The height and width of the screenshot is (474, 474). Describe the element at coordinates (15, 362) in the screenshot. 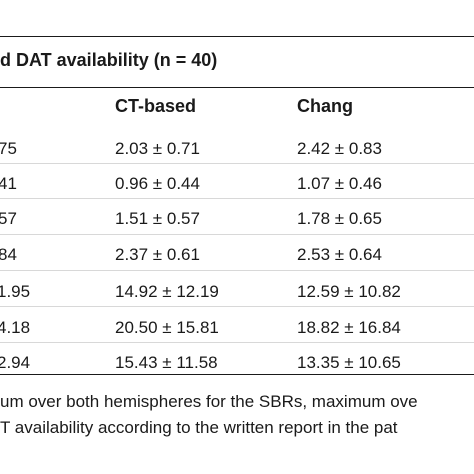

I see `table-cell: 2.94` at that location.